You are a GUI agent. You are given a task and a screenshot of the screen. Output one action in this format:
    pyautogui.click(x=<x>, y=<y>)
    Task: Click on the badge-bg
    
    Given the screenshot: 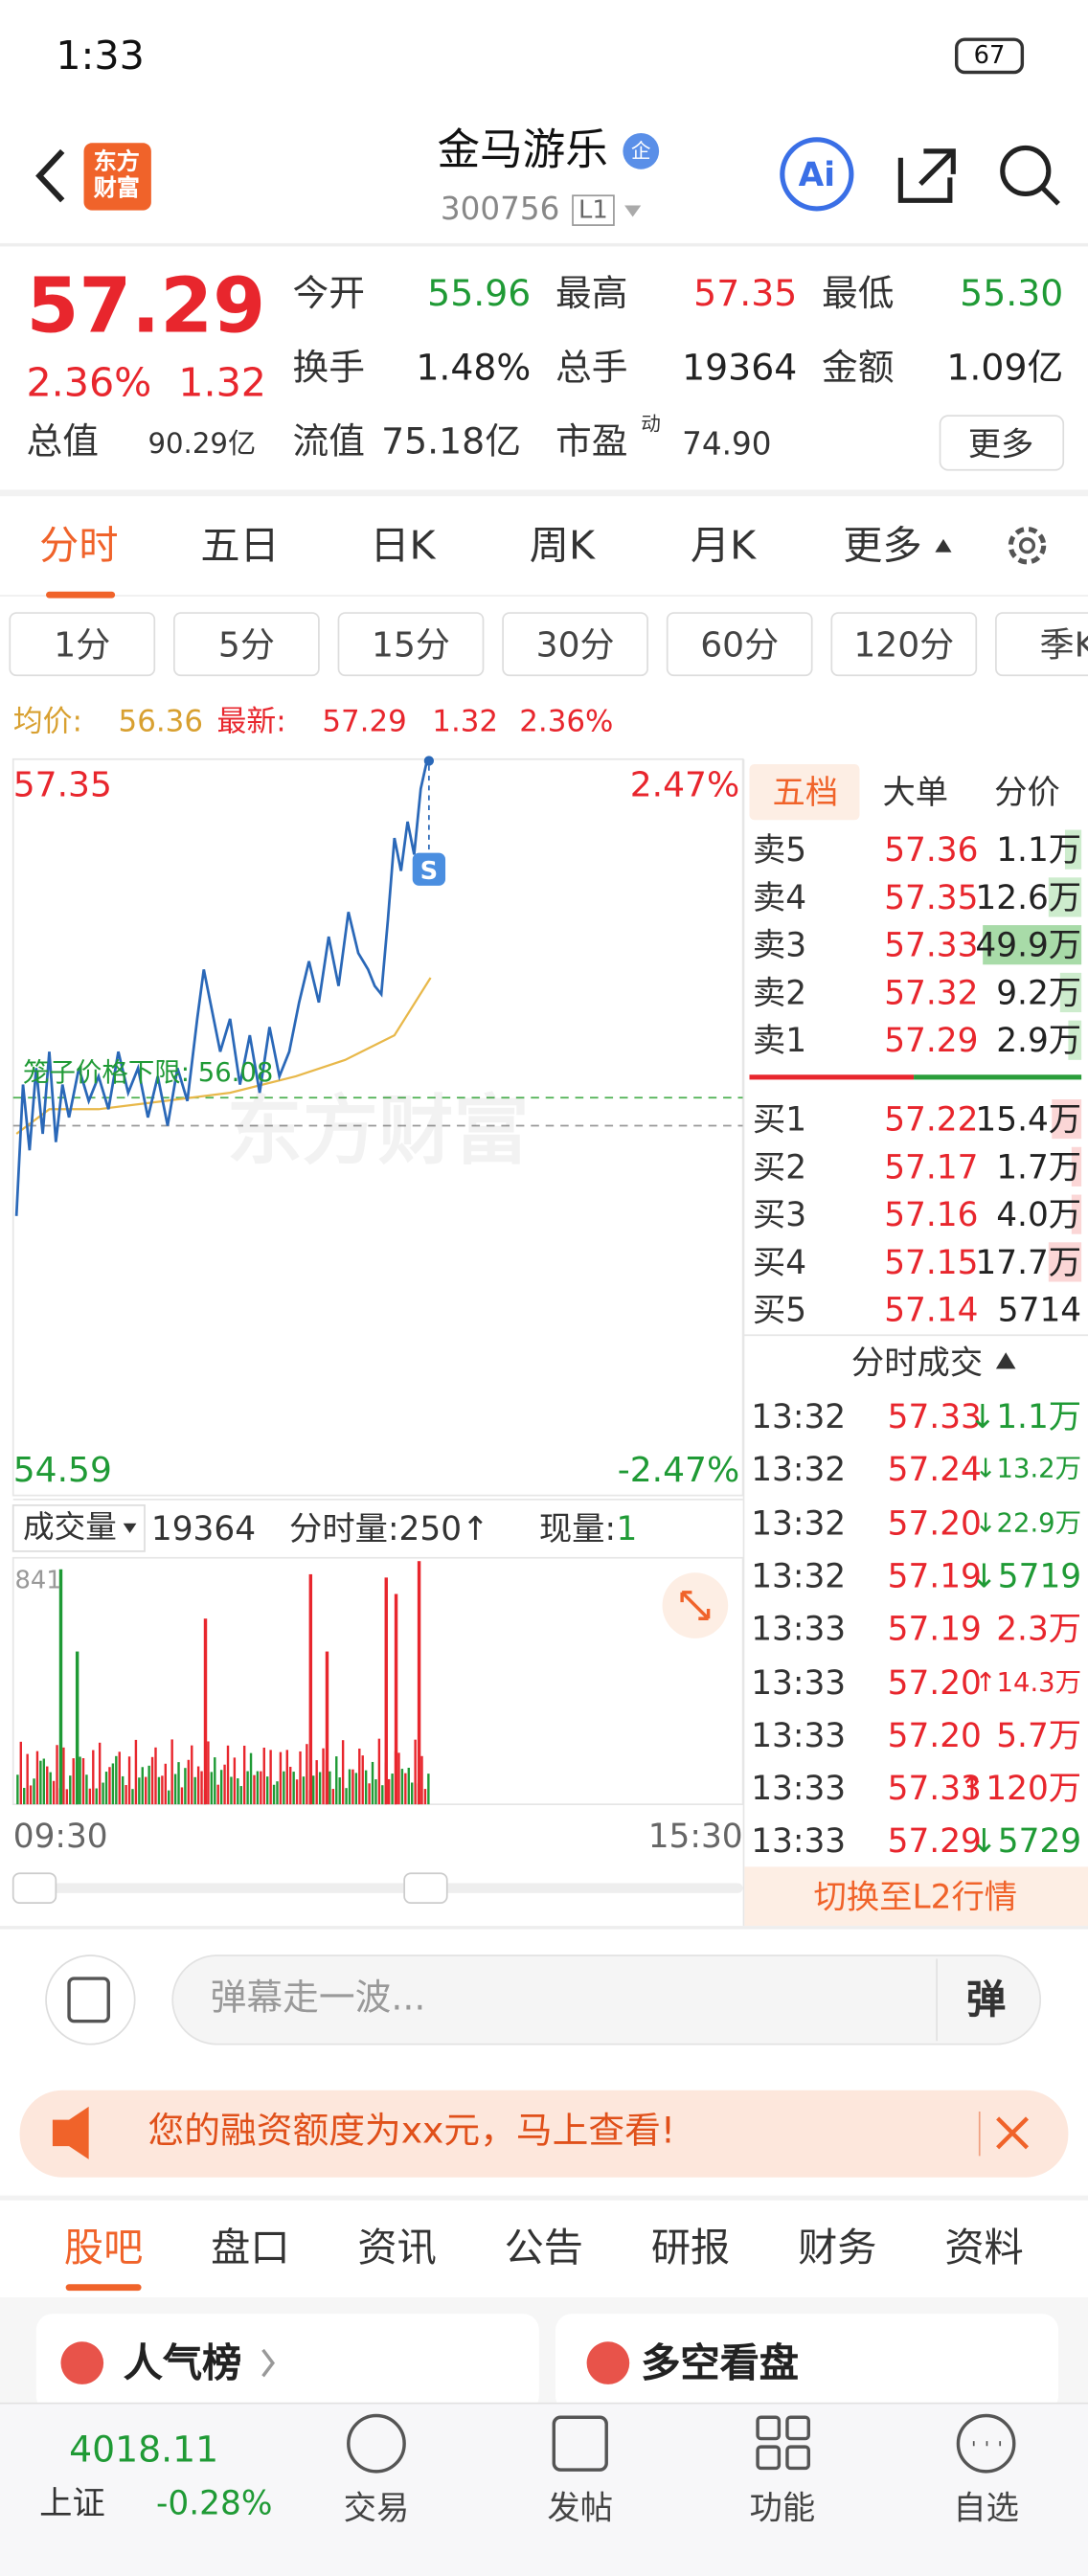 What is the action you would take?
    pyautogui.click(x=641, y=150)
    